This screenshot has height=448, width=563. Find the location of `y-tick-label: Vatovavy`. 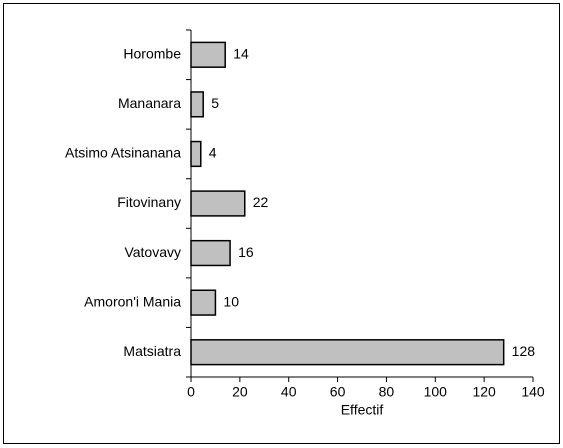

y-tick-label: Vatovavy is located at coordinates (152, 252).